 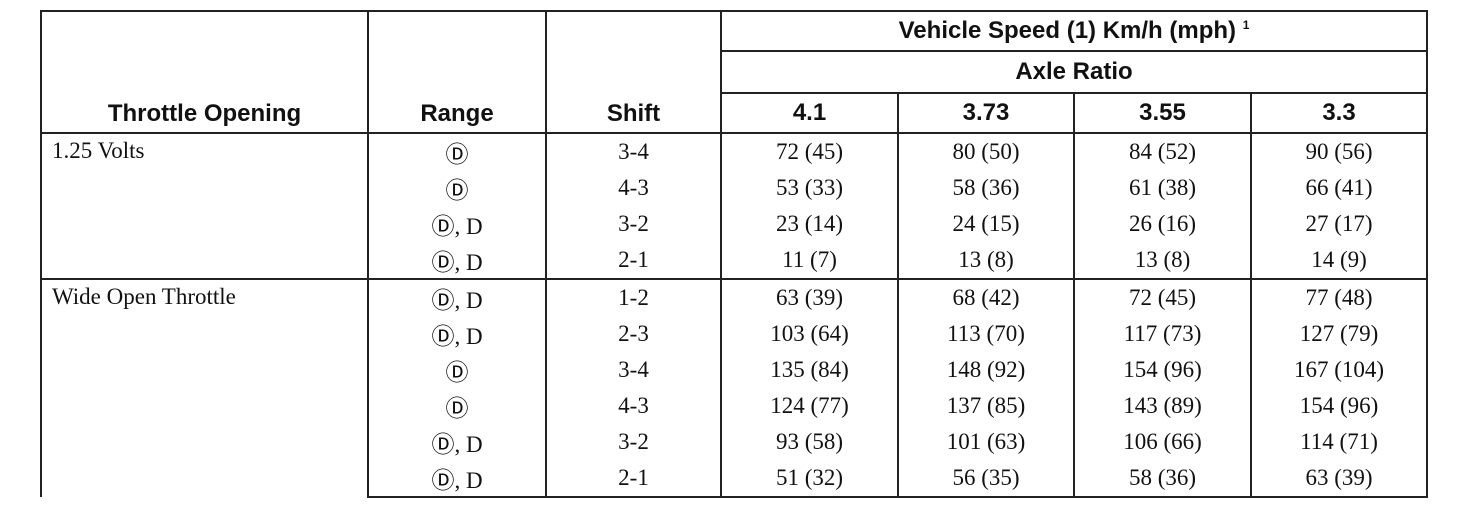 I want to click on subgroup-header: Axle Ratio, so click(x=1074, y=72).